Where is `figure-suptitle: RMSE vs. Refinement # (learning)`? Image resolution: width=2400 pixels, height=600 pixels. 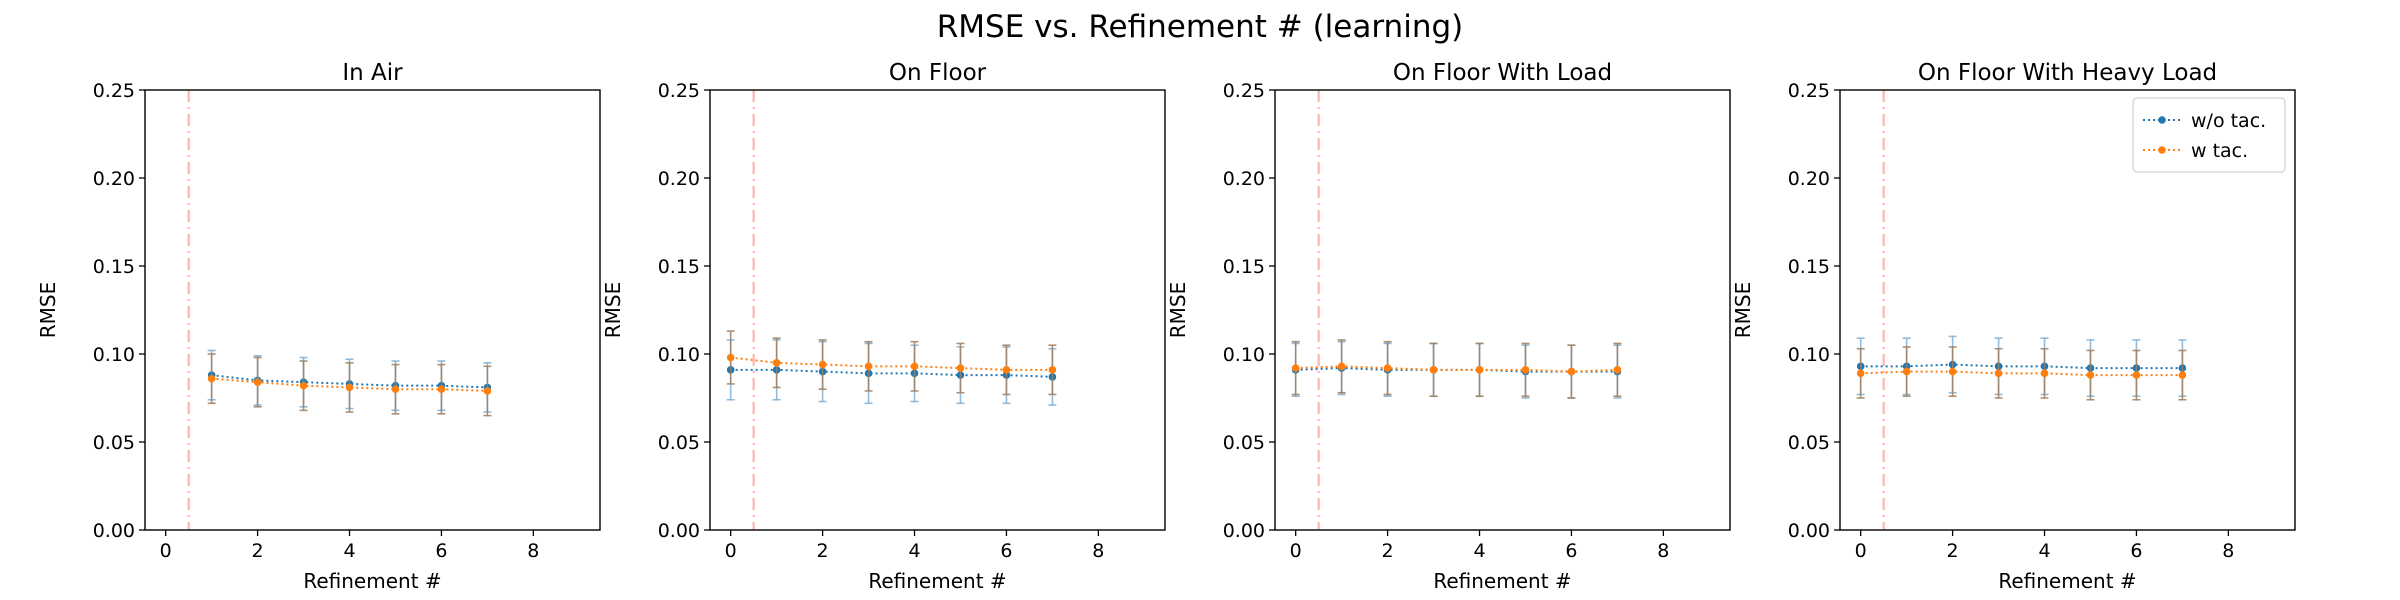 figure-suptitle: RMSE vs. Refinement # (learning) is located at coordinates (1200, 27).